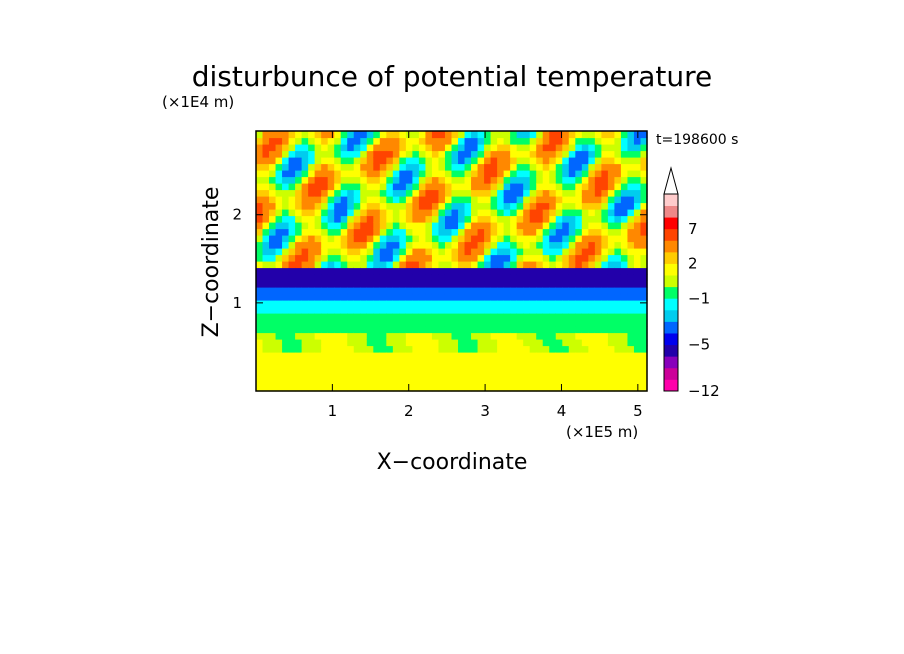  What do you see at coordinates (198, 102) in the screenshot?
I see `y-axis-unit: (×1E4 m)` at bounding box center [198, 102].